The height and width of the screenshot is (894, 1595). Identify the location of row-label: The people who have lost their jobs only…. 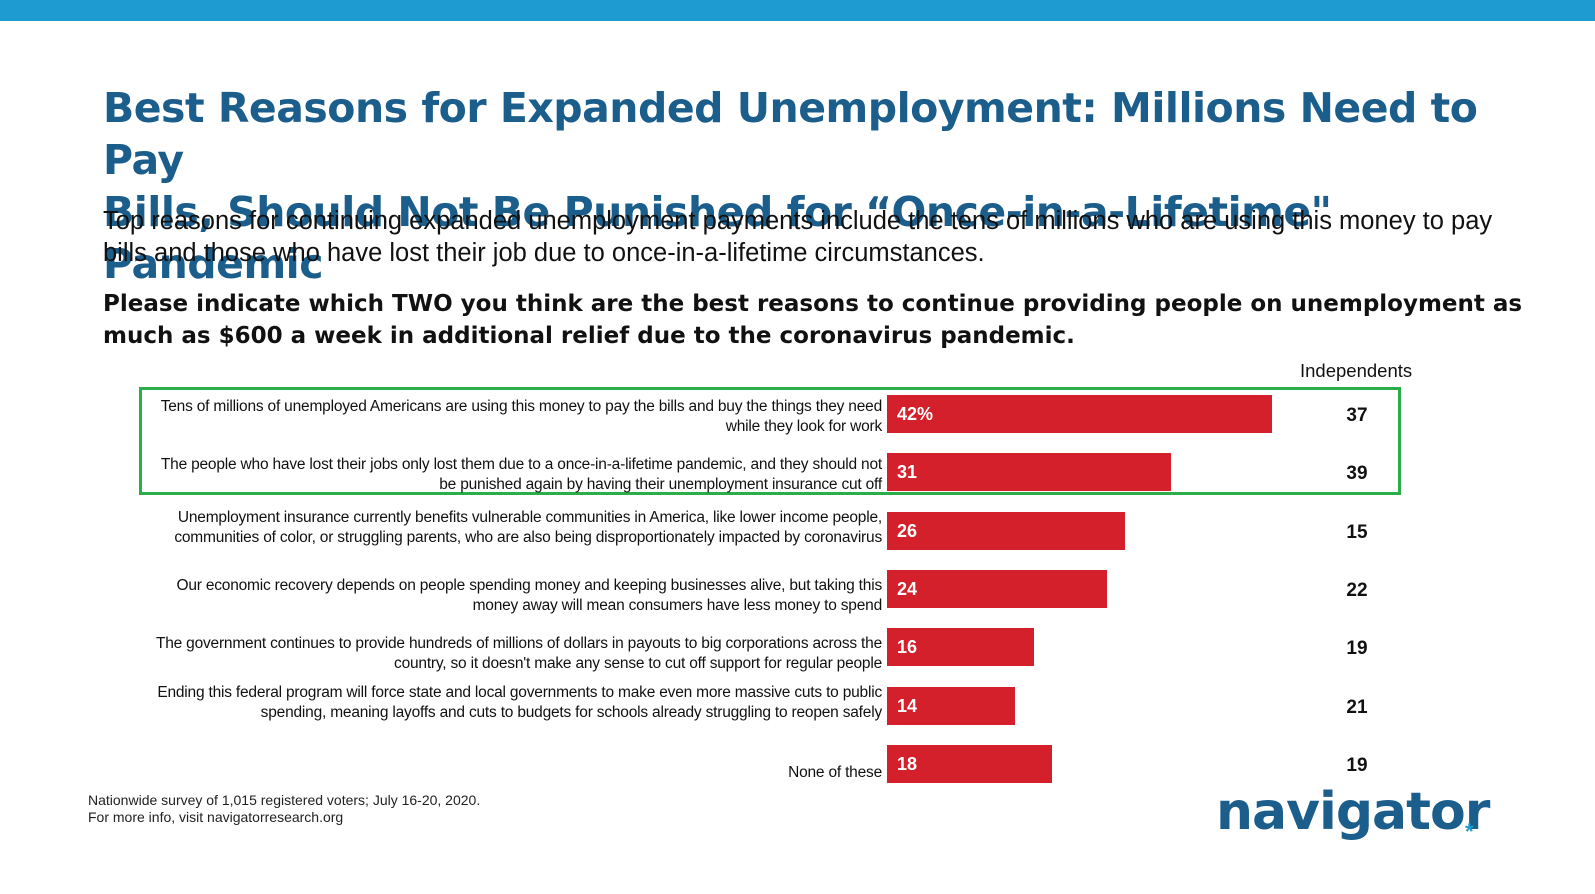
(521, 475).